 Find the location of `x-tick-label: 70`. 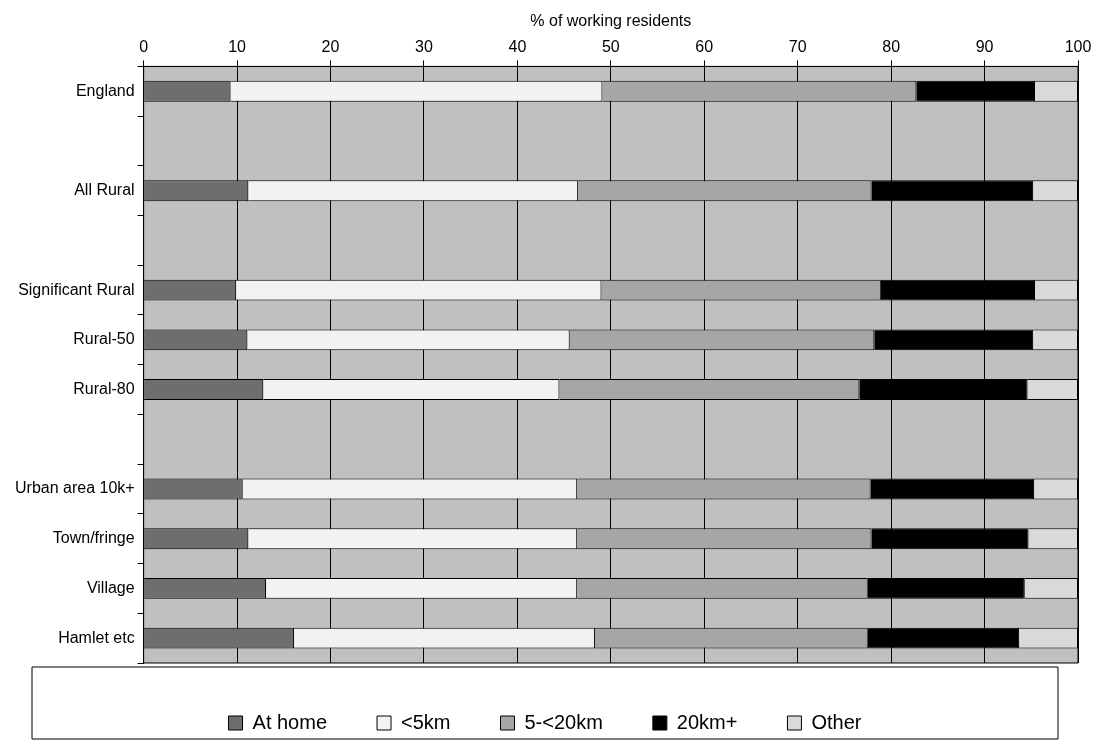

x-tick-label: 70 is located at coordinates (797, 47).